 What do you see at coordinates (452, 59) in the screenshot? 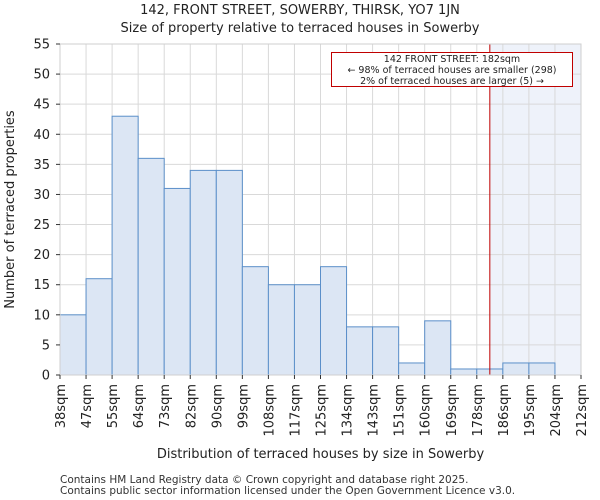
I see `annotation-title: 142 FRONT STREET: 182sqm` at bounding box center [452, 59].